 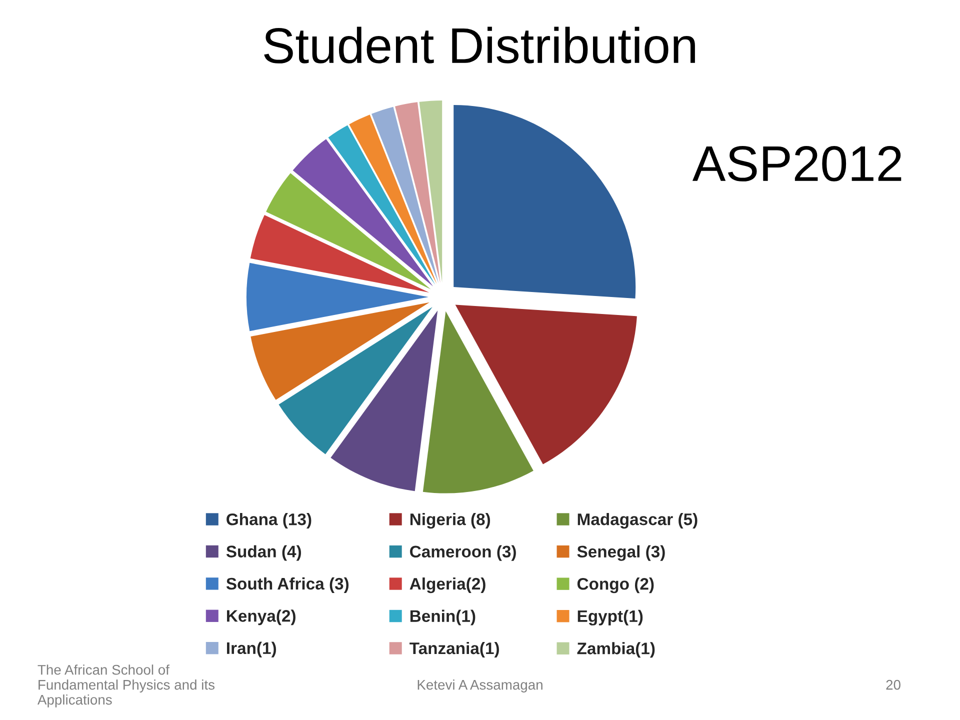 What do you see at coordinates (463, 553) in the screenshot?
I see `legend-label: Cameroon (3)` at bounding box center [463, 553].